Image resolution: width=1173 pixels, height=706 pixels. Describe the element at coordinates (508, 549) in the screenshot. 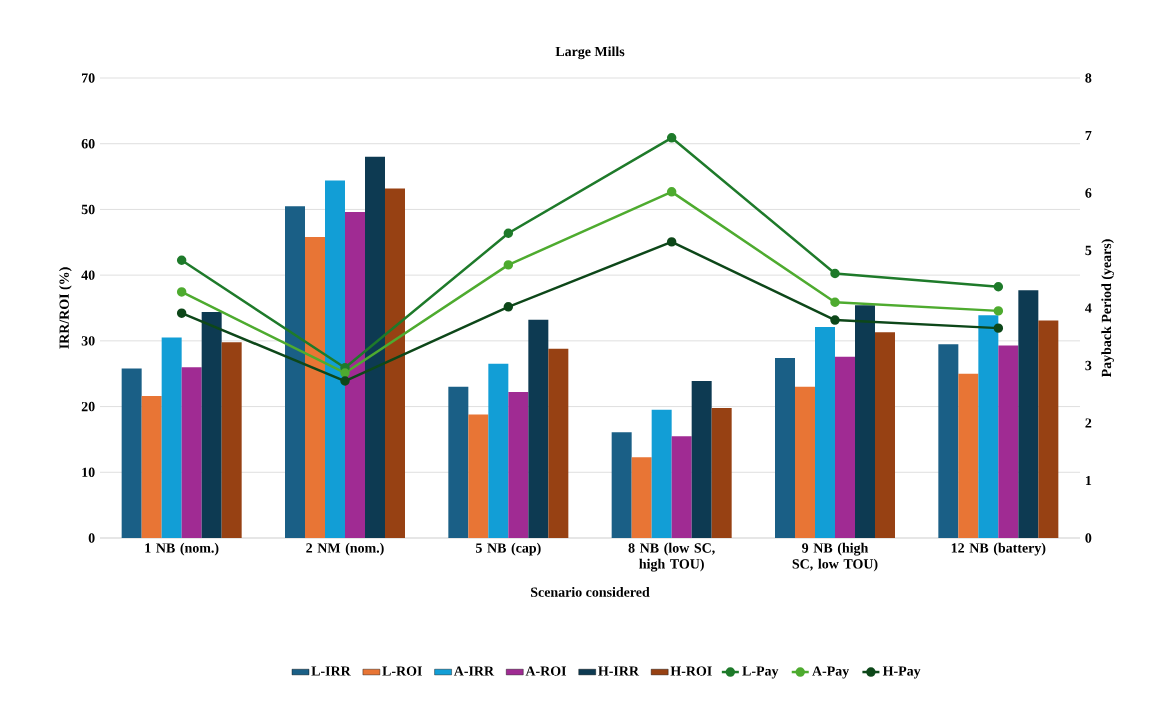

I see `x-tick-label: 5 NB (cap)` at that location.